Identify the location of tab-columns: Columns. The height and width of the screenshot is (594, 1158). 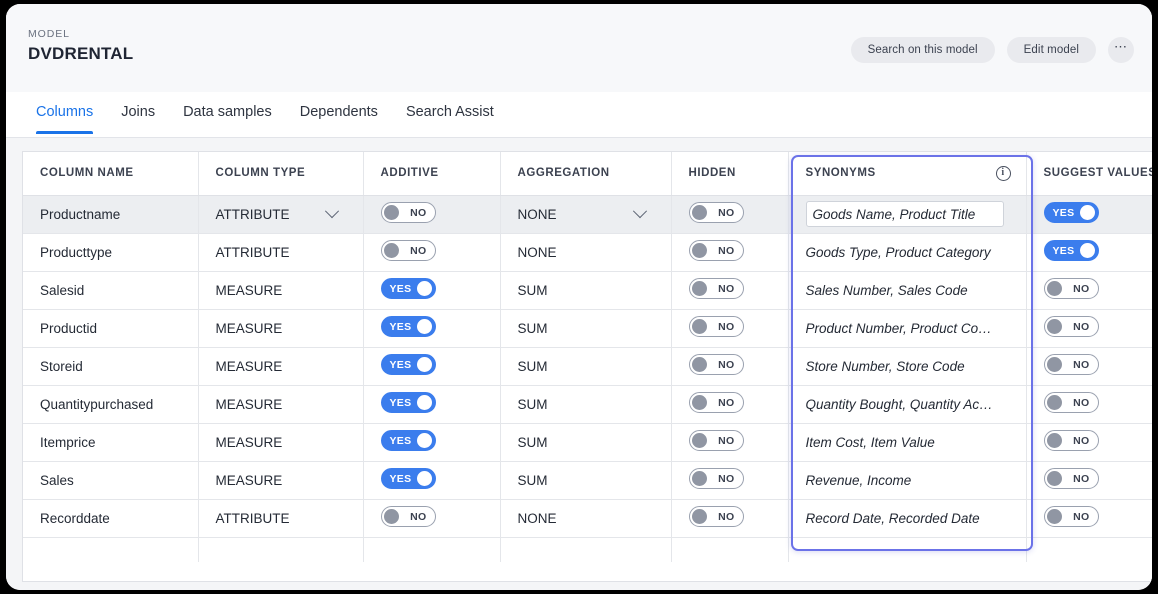
(64, 113).